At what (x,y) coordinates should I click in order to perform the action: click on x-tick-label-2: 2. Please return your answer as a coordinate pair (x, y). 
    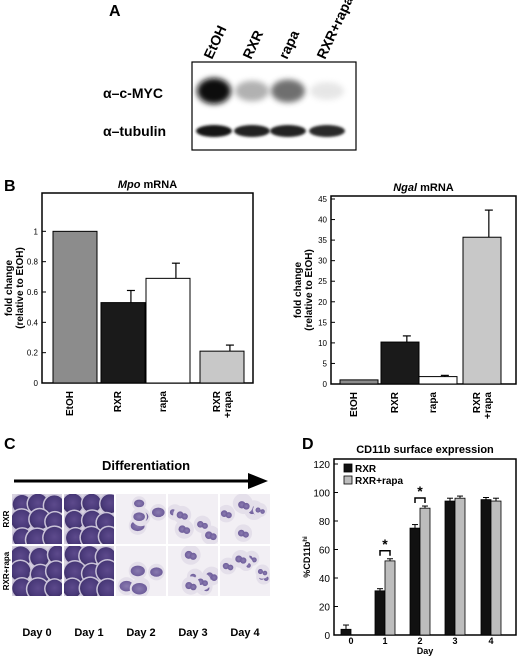
    Looking at the image, I should click on (419, 641).